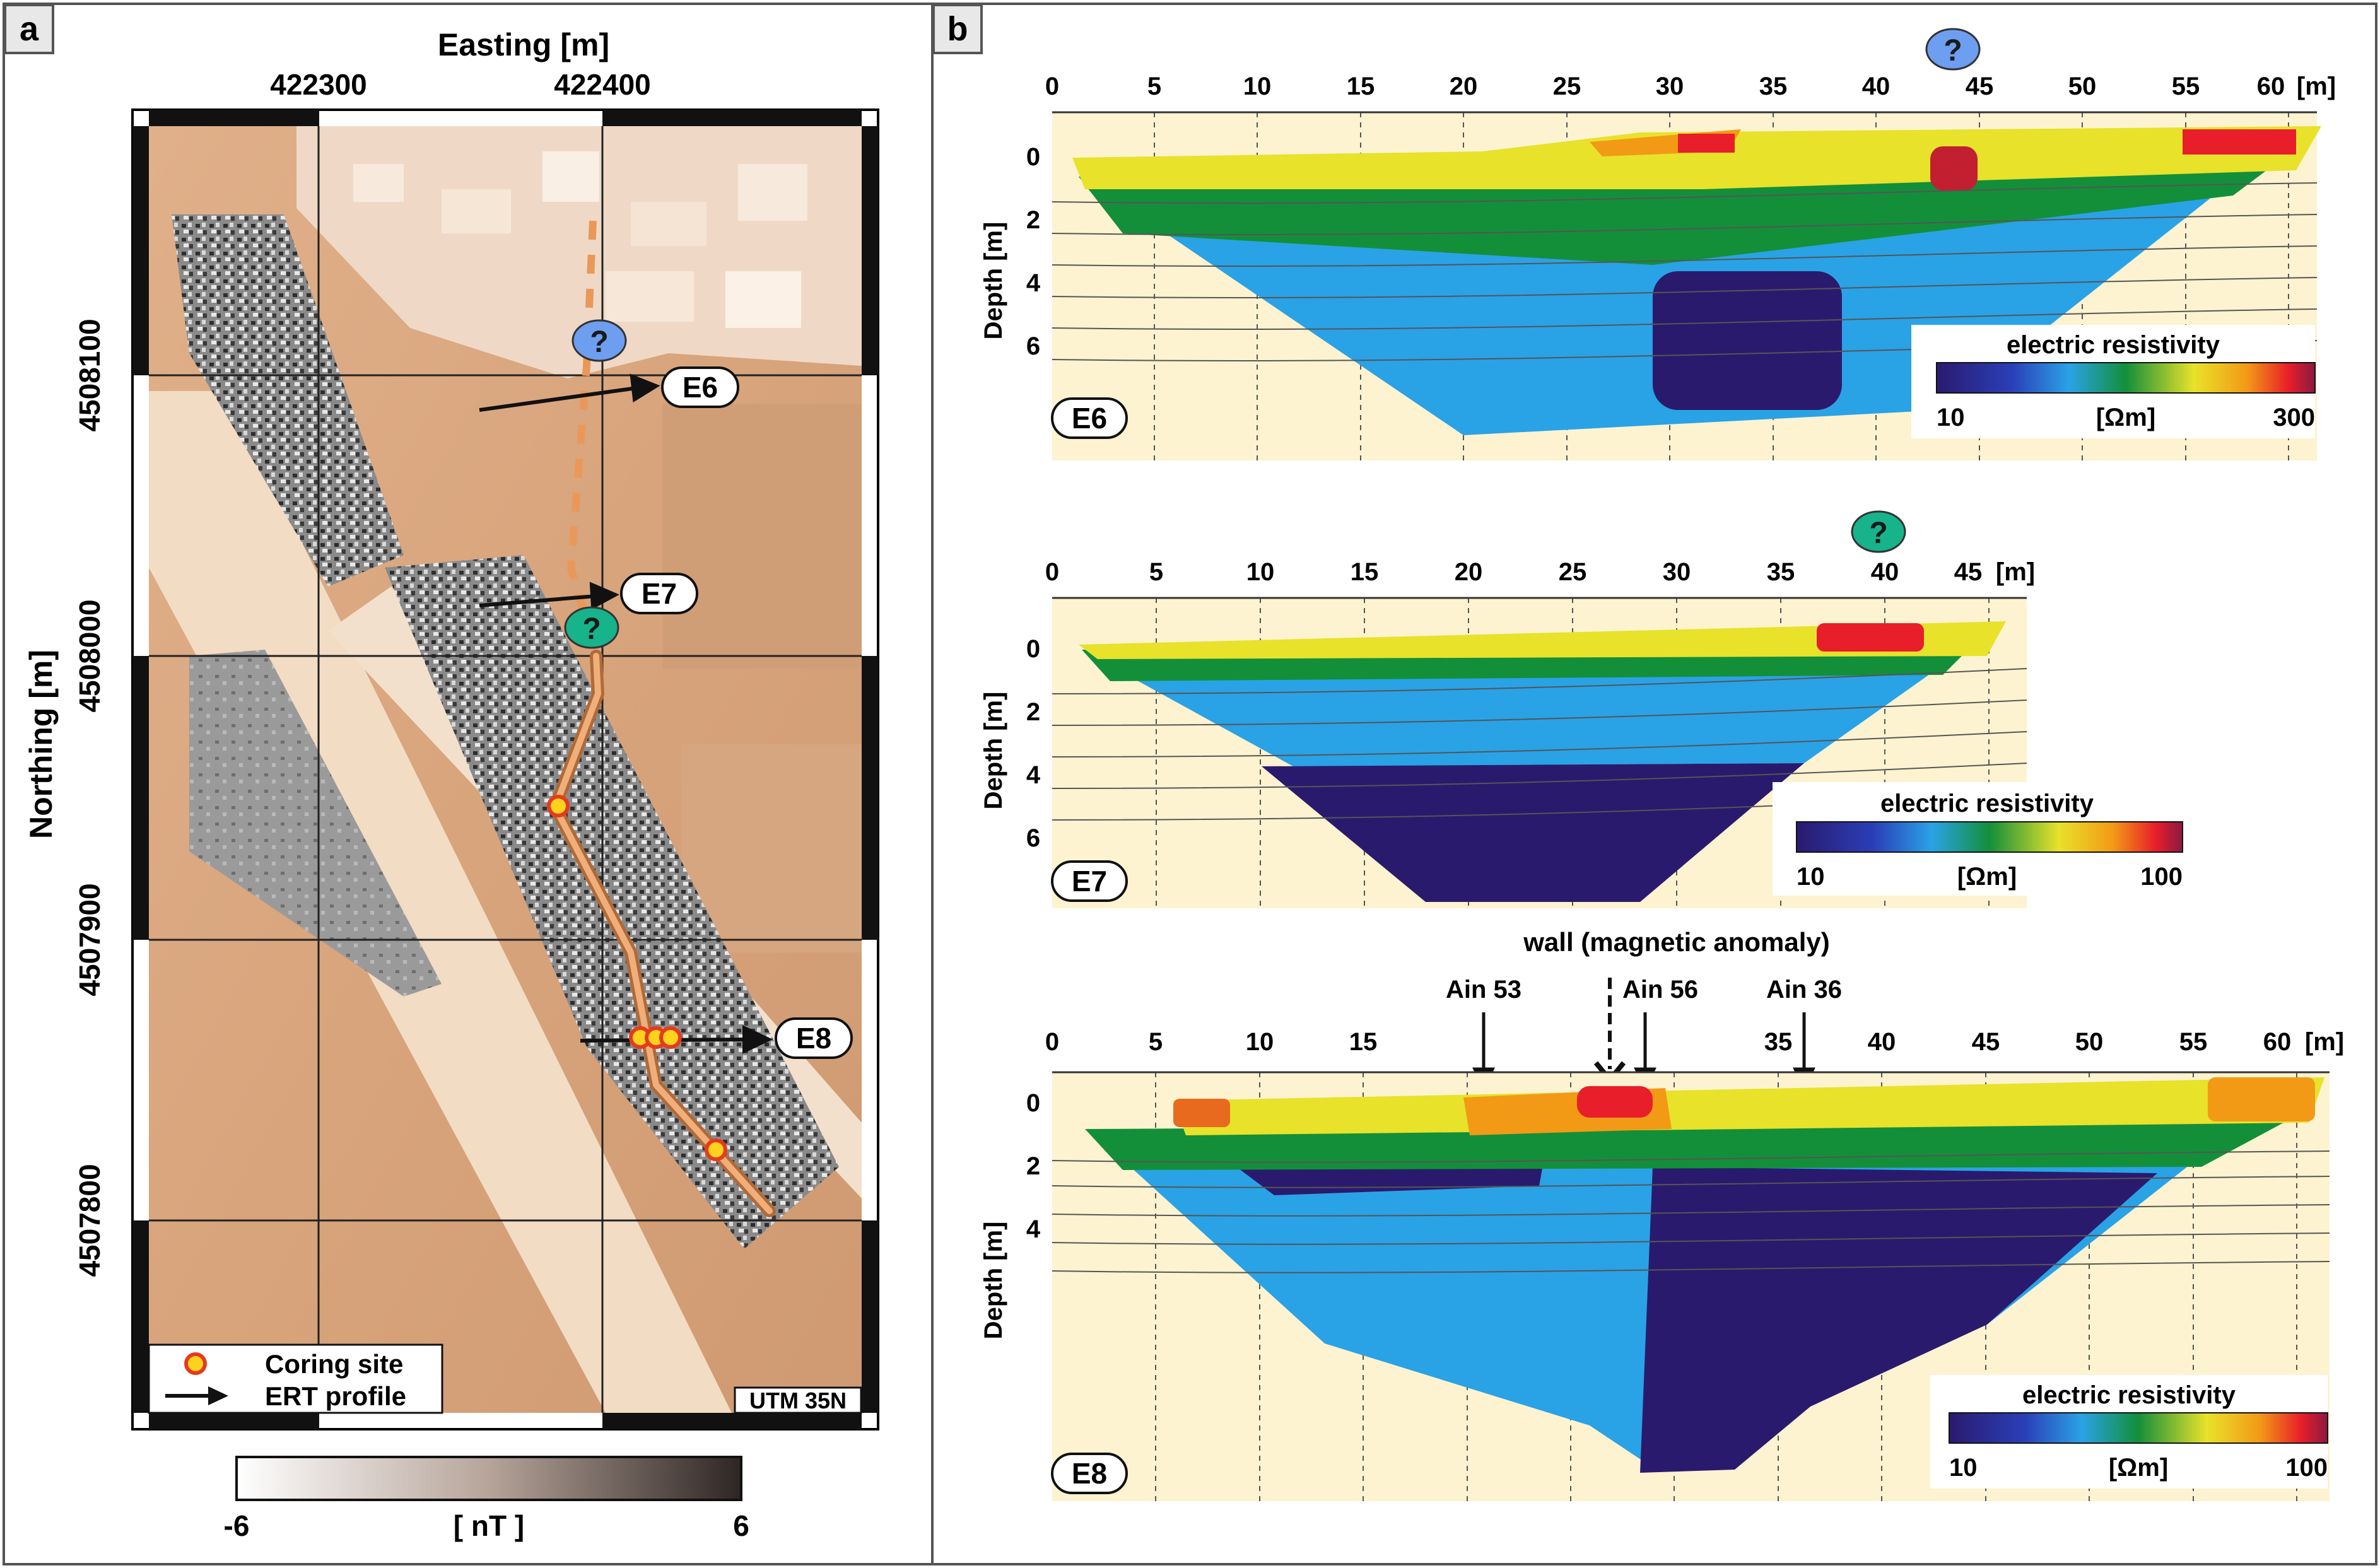 This screenshot has height=1568, width=2380. I want to click on e8-y-axis: Depth [m] 0 2 4, so click(1010, 1214).